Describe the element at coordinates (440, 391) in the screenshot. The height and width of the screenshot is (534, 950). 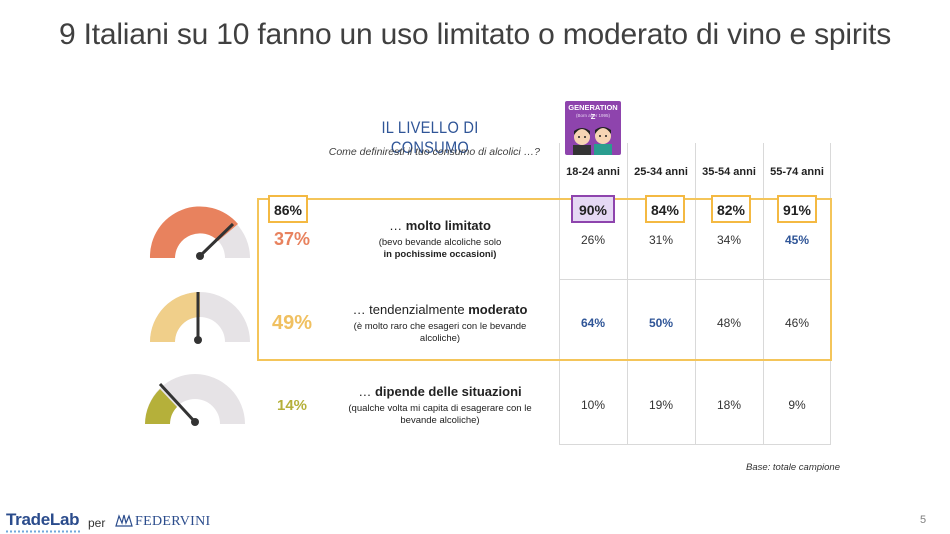
I see `label-dipende: … dipende delle situazioni` at that location.